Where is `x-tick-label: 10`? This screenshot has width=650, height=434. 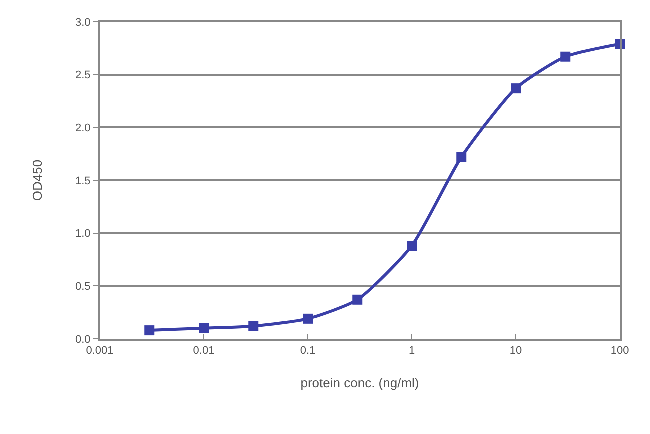
x-tick-label: 10 is located at coordinates (516, 351).